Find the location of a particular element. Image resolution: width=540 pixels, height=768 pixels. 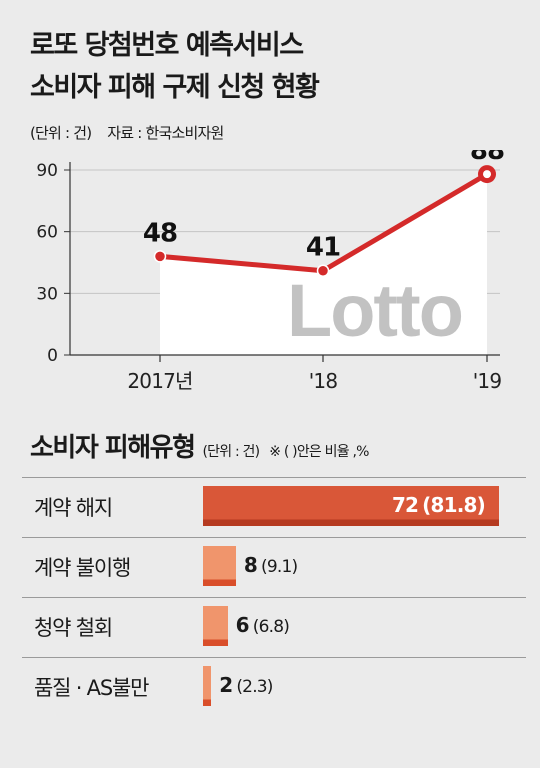

y-tick-label: 0 is located at coordinates (52, 356).